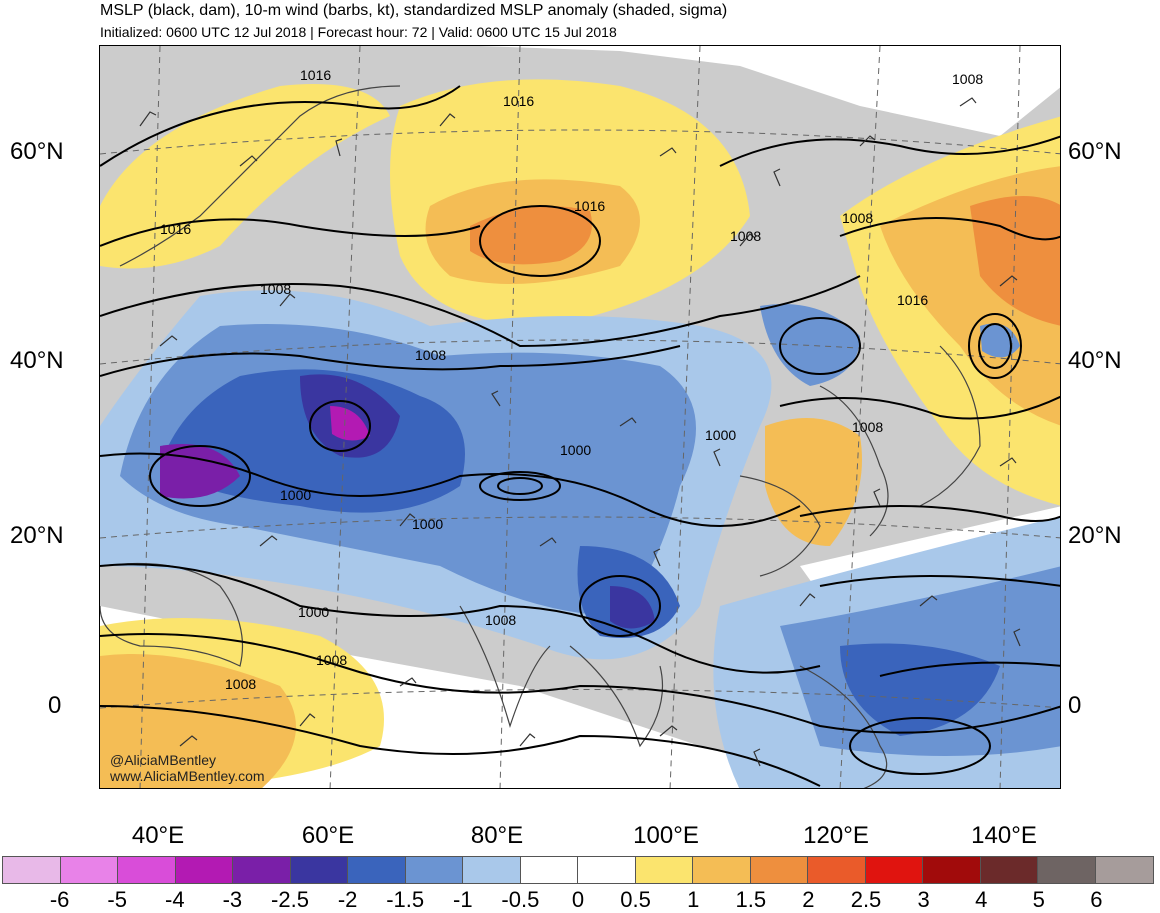 The width and height of the screenshot is (1160, 913). What do you see at coordinates (117, 899) in the screenshot?
I see `colorbar-label: -5` at bounding box center [117, 899].